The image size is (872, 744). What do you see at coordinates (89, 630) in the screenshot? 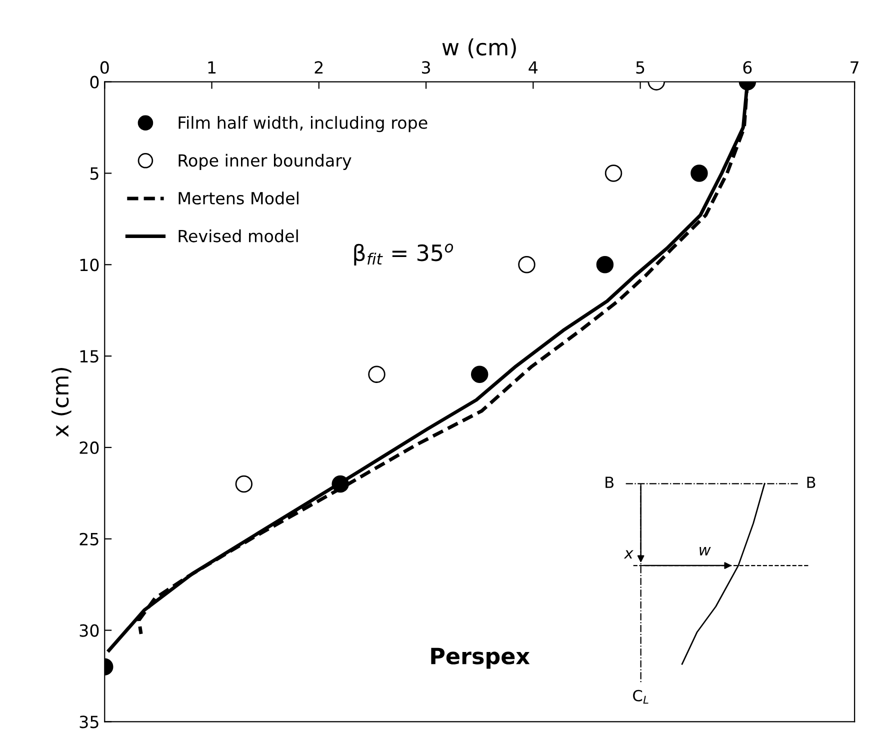
I see `y-tick-label: 30` at bounding box center [89, 630].